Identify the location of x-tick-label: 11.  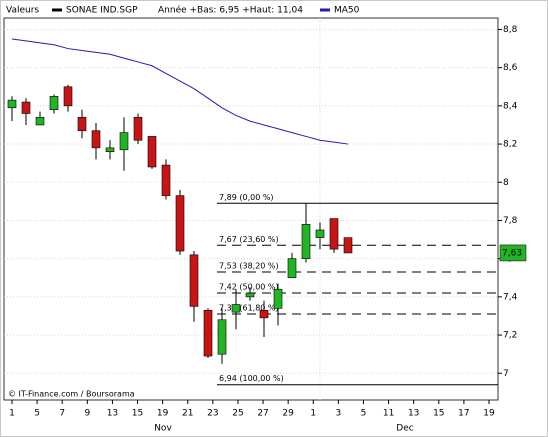
(388, 414).